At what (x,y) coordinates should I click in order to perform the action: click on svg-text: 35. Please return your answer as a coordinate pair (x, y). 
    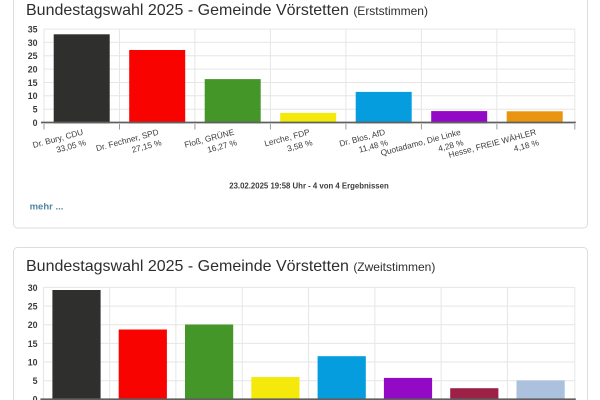
    Looking at the image, I should click on (33, 30).